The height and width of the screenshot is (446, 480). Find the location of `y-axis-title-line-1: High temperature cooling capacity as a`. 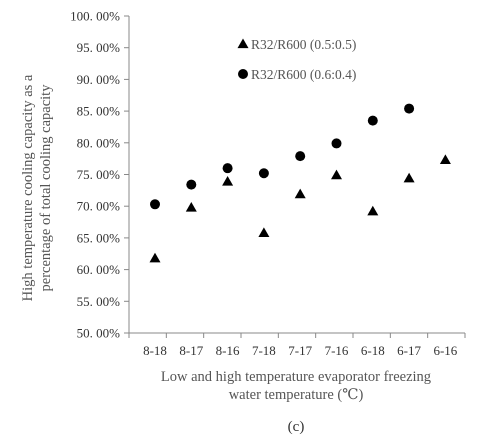

y-axis-title-line-1: High temperature cooling capacity as a is located at coordinates (28, 187).